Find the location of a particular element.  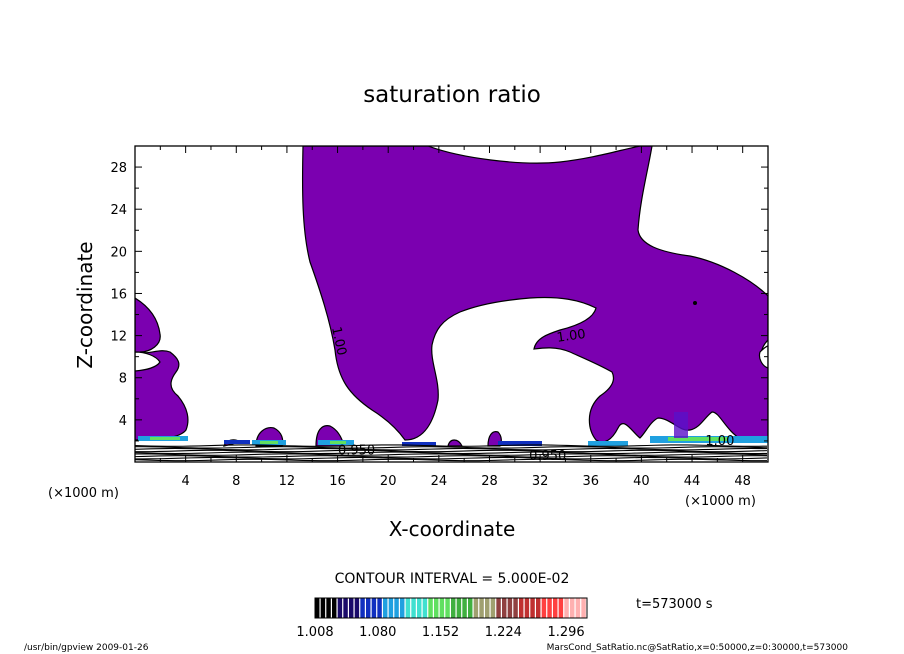

high-ratio-patches is located at coordinates (453, 429).